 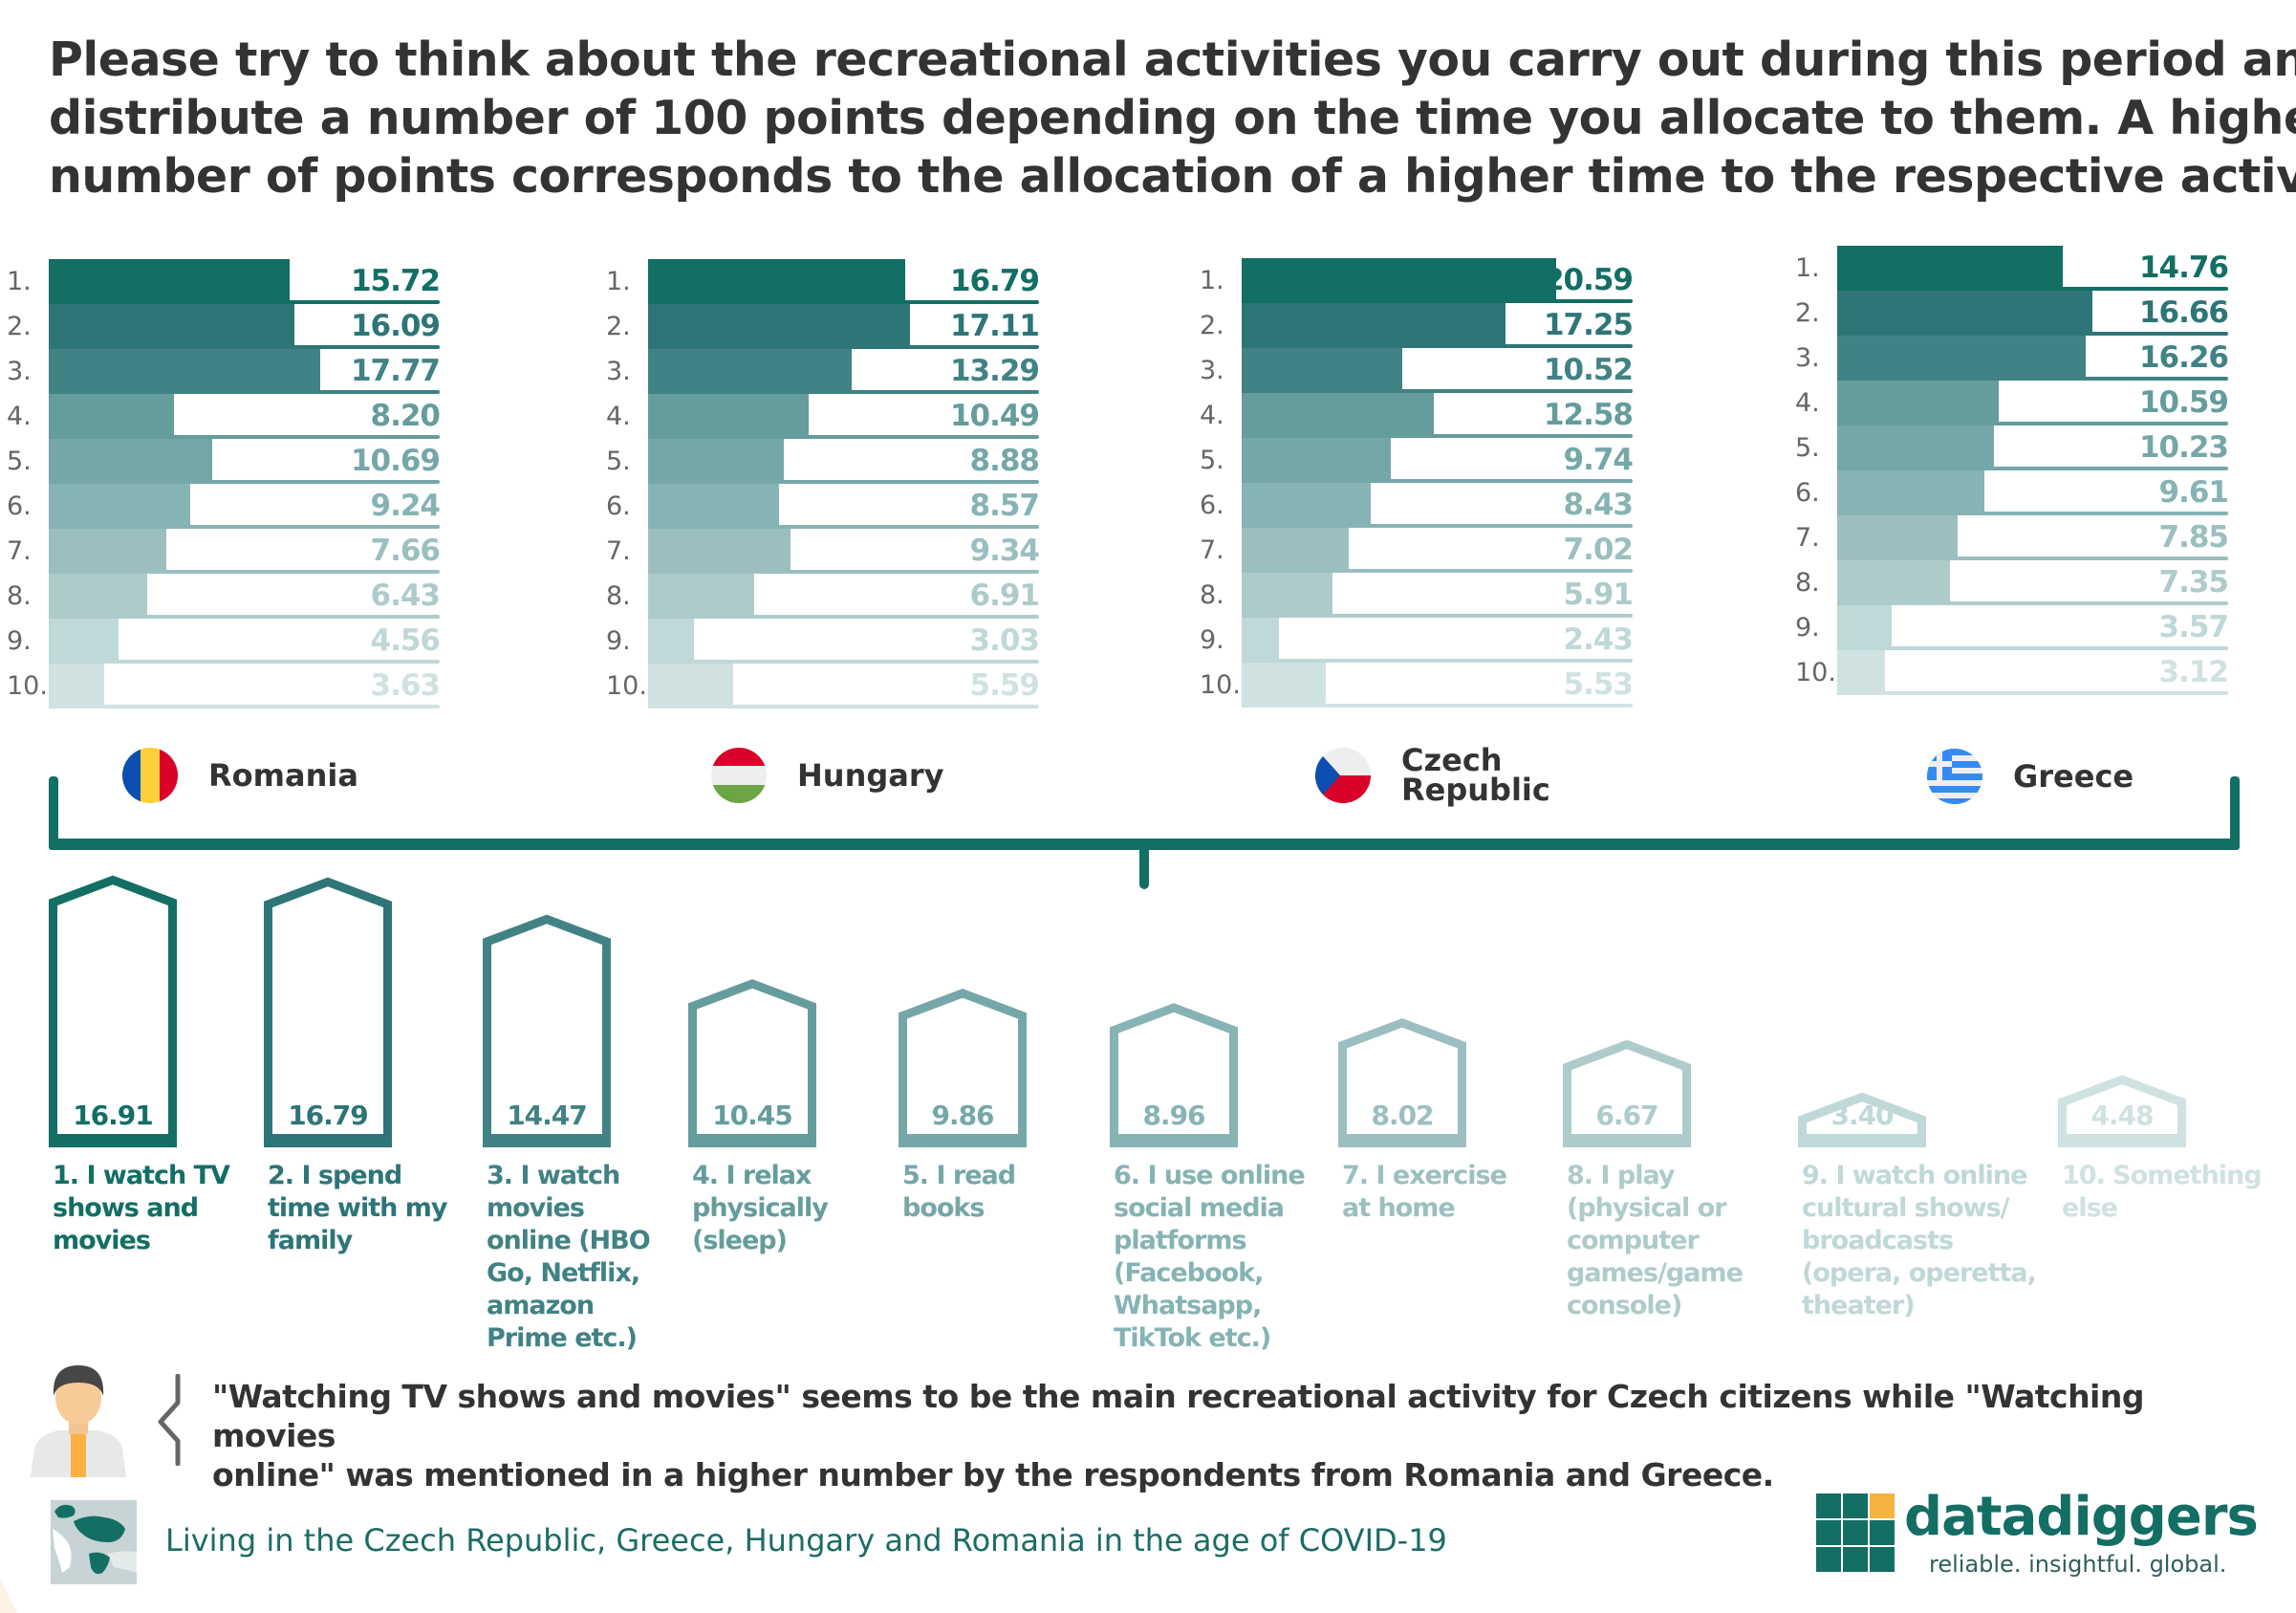 I want to click on country-label-czech: Czech Republic, so click(x=1432, y=775).